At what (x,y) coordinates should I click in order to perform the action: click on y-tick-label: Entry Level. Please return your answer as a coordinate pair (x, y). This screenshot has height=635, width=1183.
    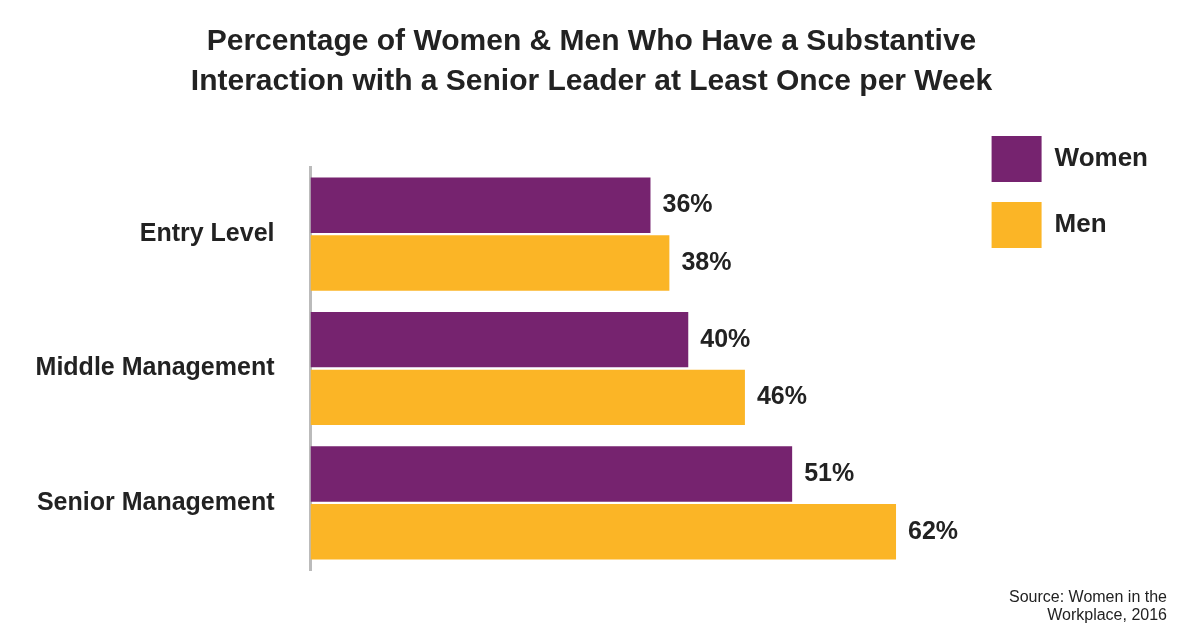
    Looking at the image, I should click on (207, 232).